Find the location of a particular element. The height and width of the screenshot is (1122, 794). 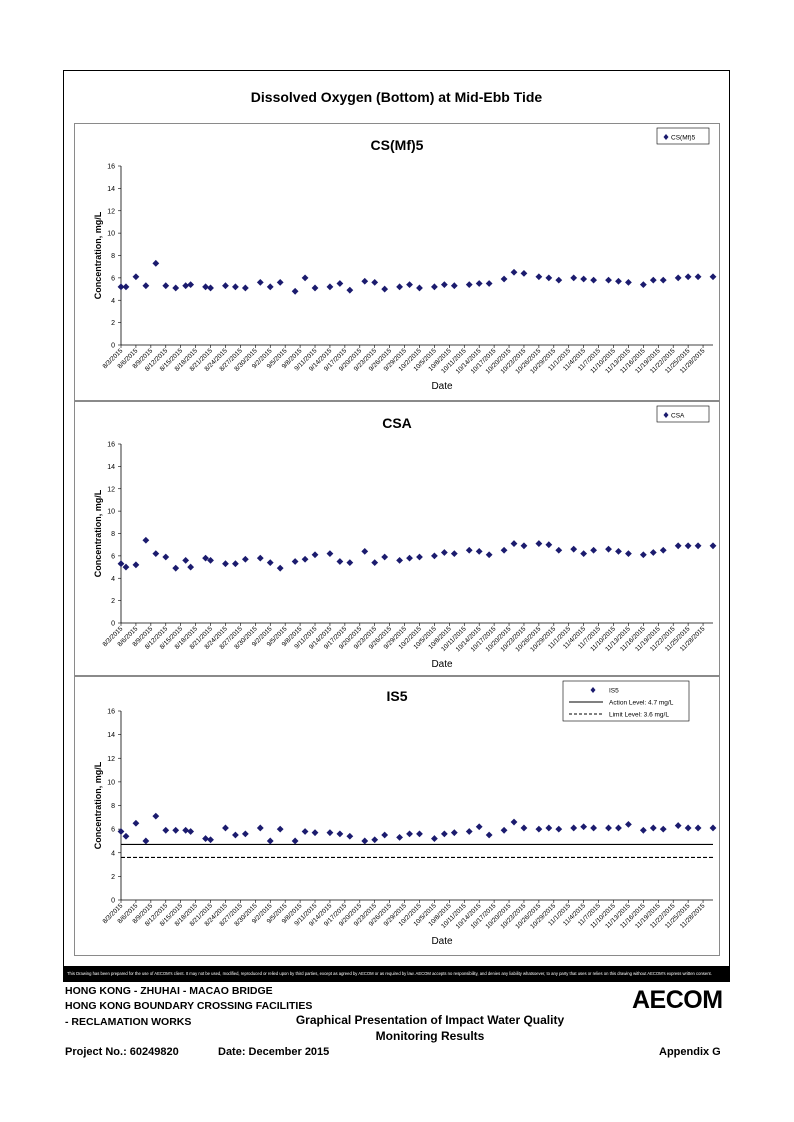

project-number: Project No.: 60249820 is located at coordinates (122, 1052).